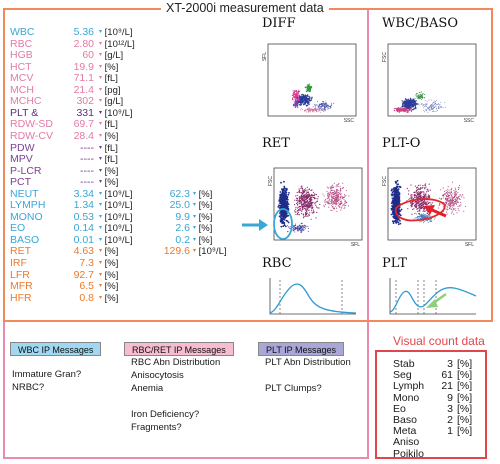  I want to click on parameter-name: P-LCR, so click(26, 170).